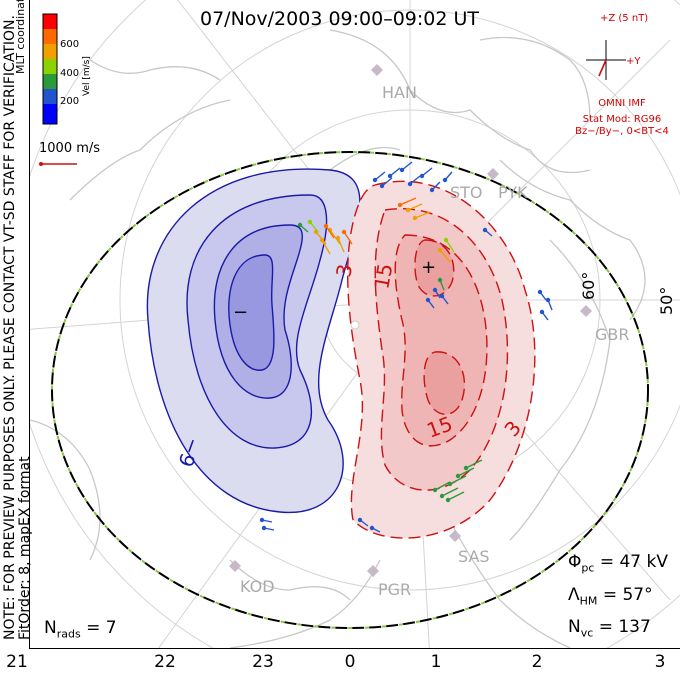 The height and width of the screenshot is (674, 680). Describe the element at coordinates (69, 148) in the screenshot. I see `scale-label: 1000 m/s` at that location.